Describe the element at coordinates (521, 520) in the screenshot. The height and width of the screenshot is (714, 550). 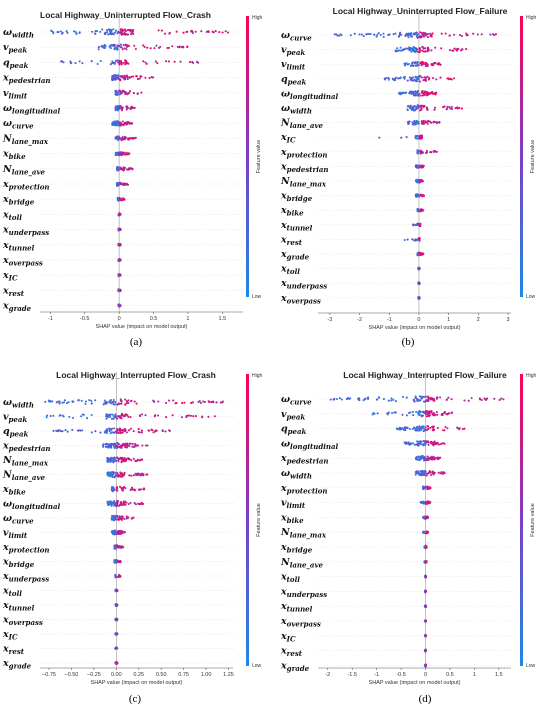
I see `colorbar` at that location.